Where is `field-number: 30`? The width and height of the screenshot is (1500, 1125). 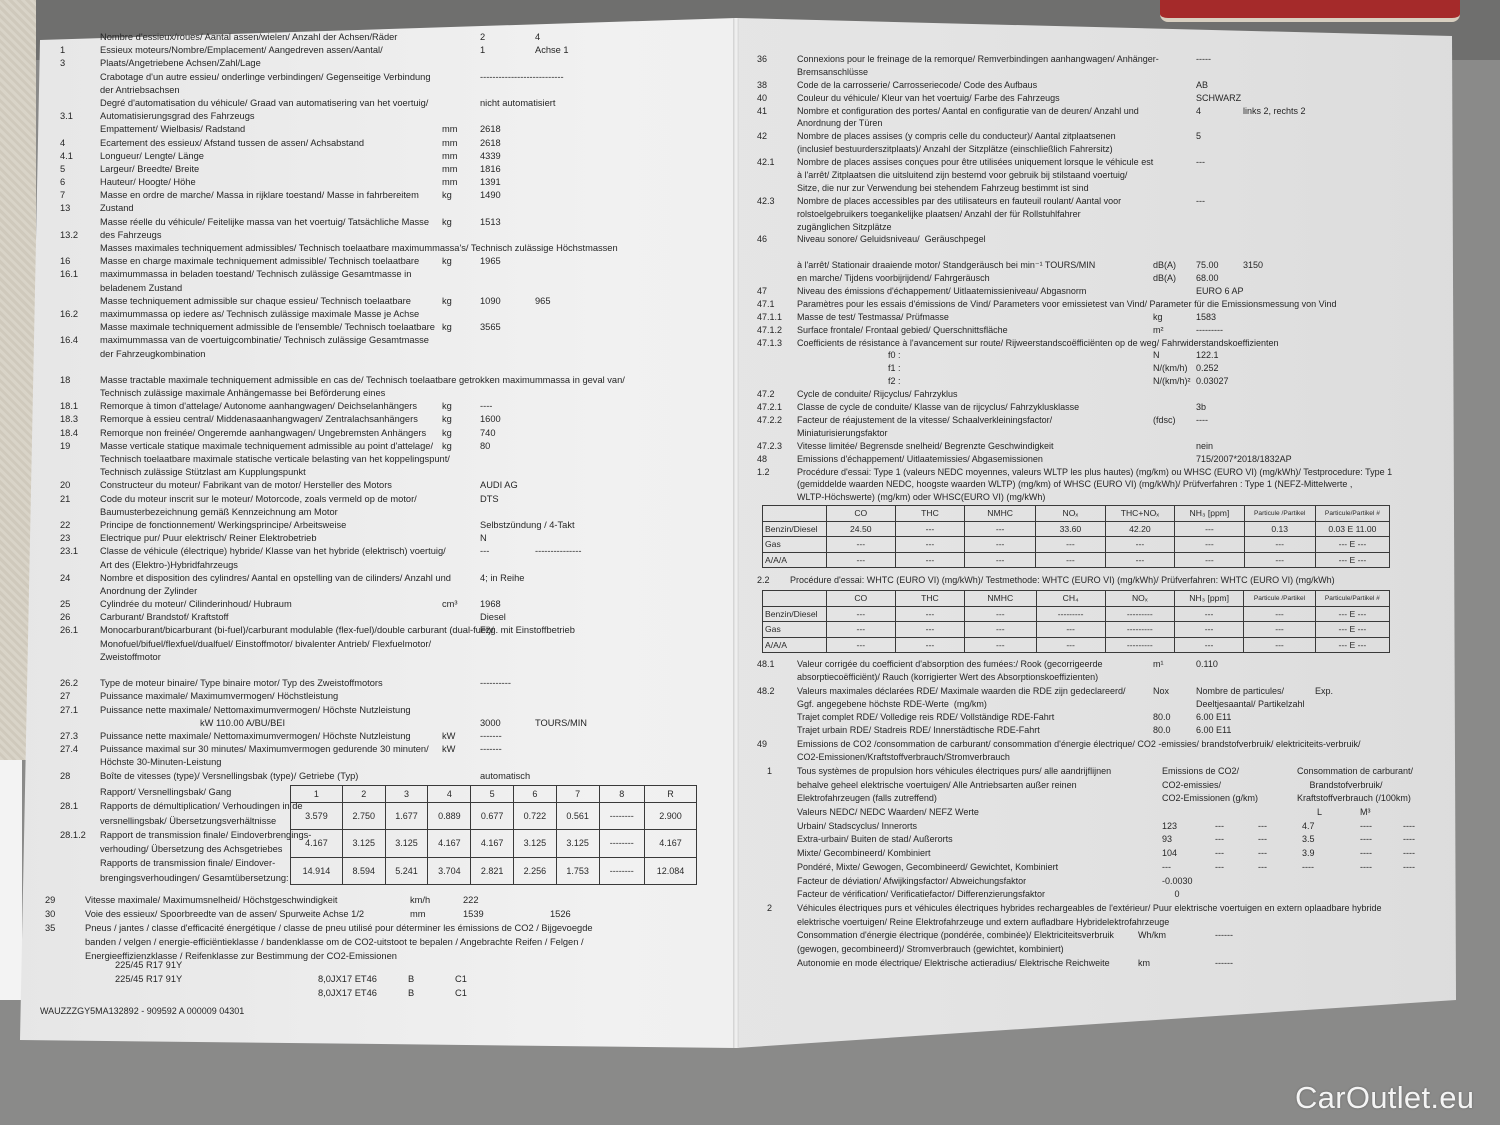 field-number: 30 is located at coordinates (50, 914).